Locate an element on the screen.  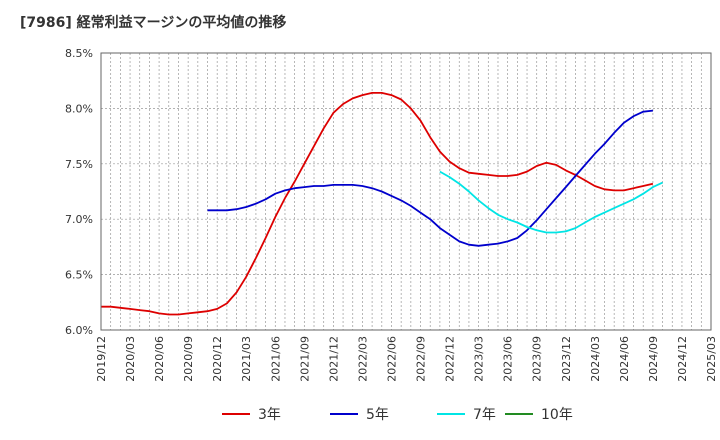
legend-label: 10年 is located at coordinates (557, 415).